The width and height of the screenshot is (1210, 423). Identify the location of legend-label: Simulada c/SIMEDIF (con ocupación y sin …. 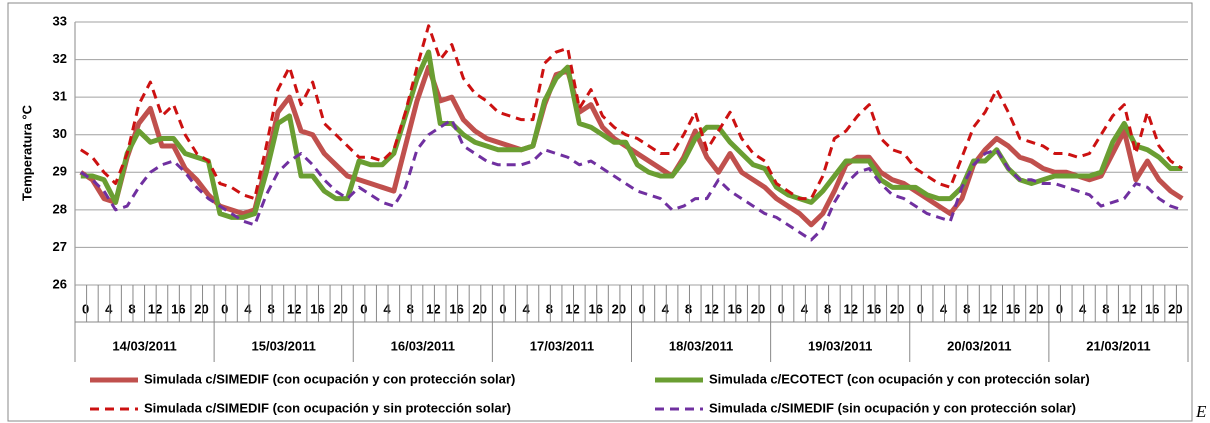
(327, 407).